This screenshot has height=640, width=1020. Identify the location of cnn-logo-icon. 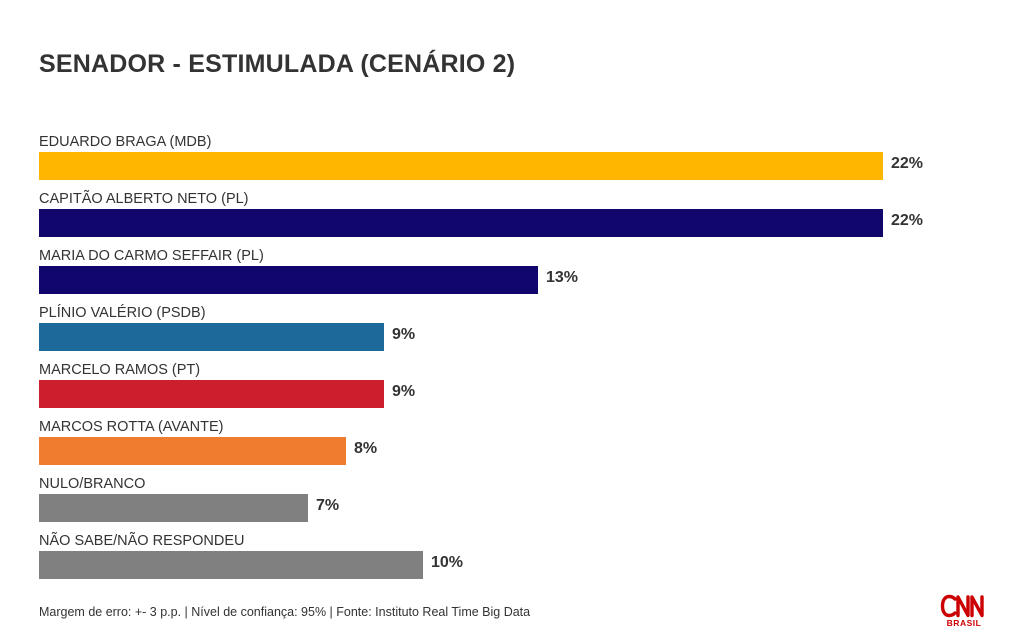
(962, 606).